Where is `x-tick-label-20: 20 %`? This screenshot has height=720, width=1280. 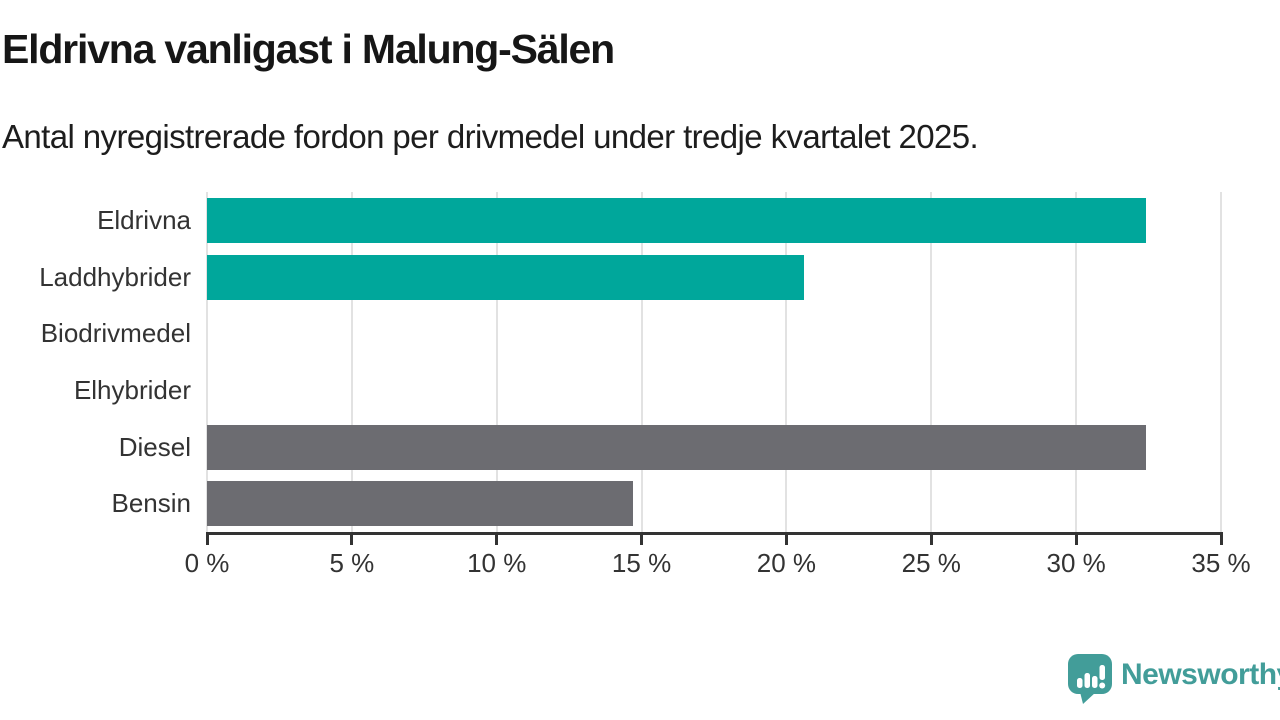
x-tick-label-20: 20 % is located at coordinates (786, 563).